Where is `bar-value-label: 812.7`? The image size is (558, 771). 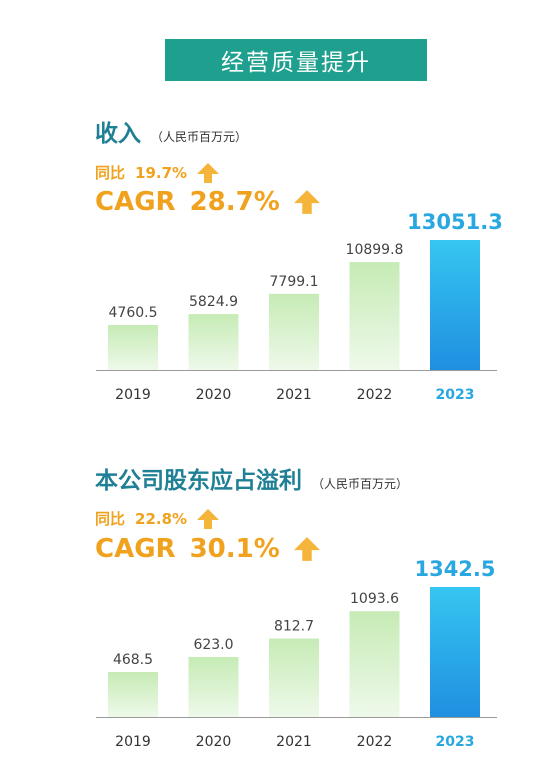
bar-value-label: 812.7 is located at coordinates (294, 627).